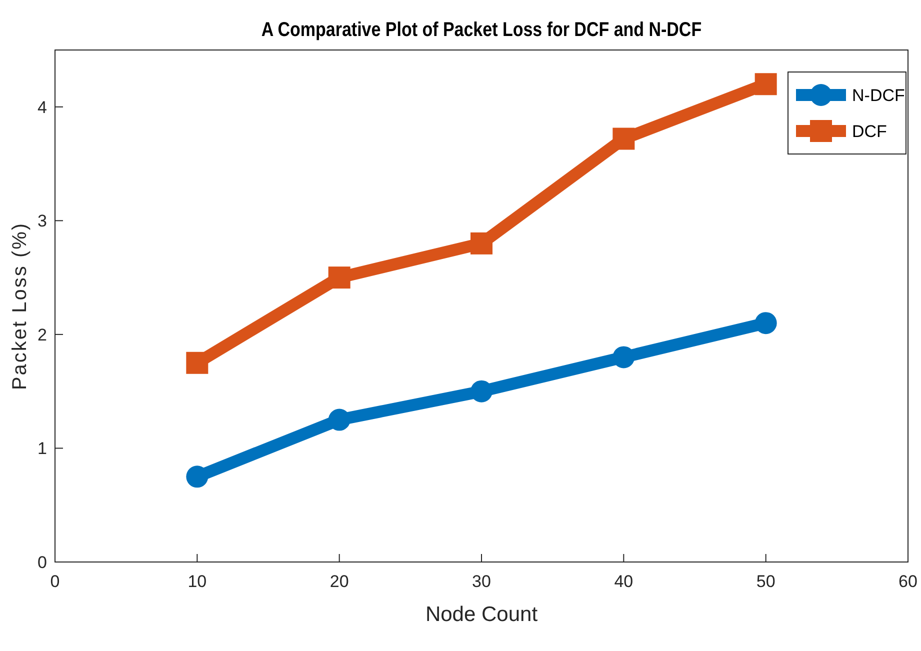  I want to click on x-tick-label: 30, so click(481, 581).